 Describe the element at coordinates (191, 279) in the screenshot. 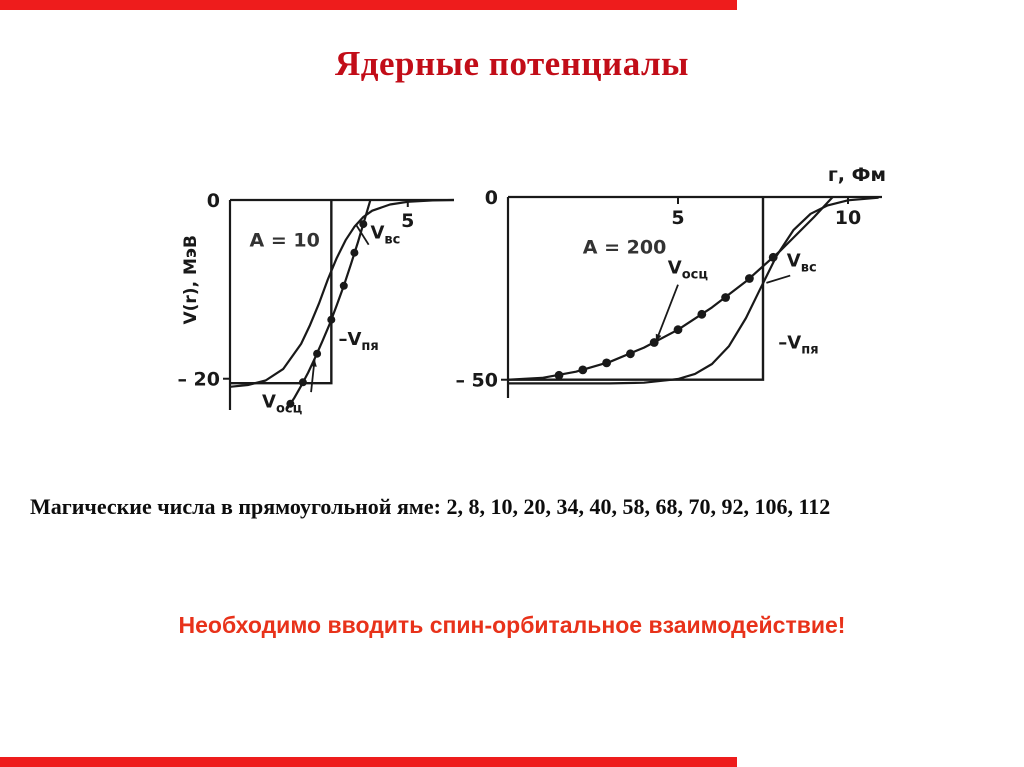

I see `y-axis-title: V(r), МэВ` at that location.